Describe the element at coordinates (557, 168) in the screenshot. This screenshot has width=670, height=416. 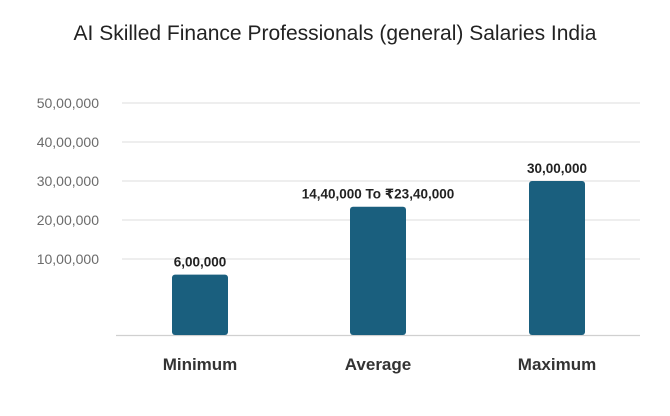
I see `data-label: 30,00,000` at that location.